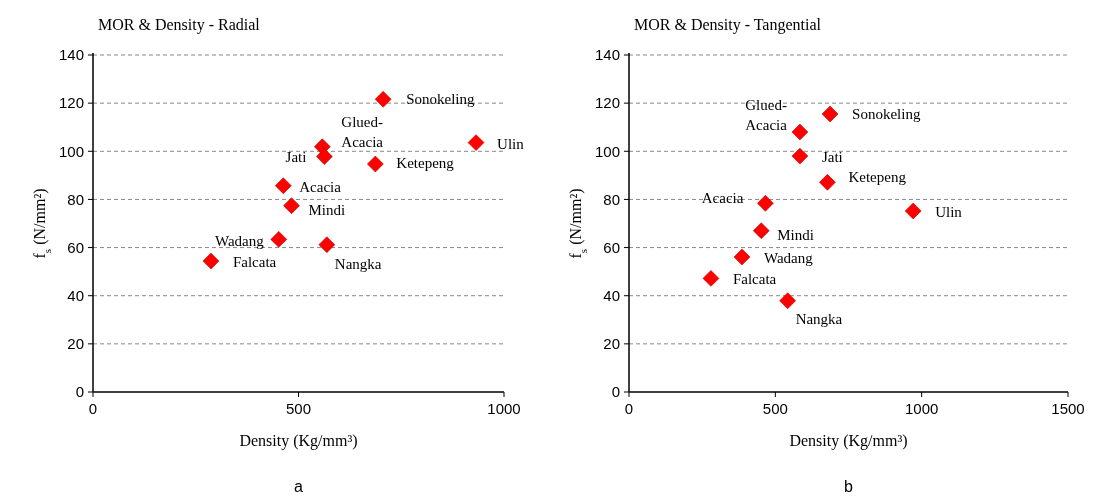  What do you see at coordinates (849, 486) in the screenshot?
I see `text: b` at bounding box center [849, 486].